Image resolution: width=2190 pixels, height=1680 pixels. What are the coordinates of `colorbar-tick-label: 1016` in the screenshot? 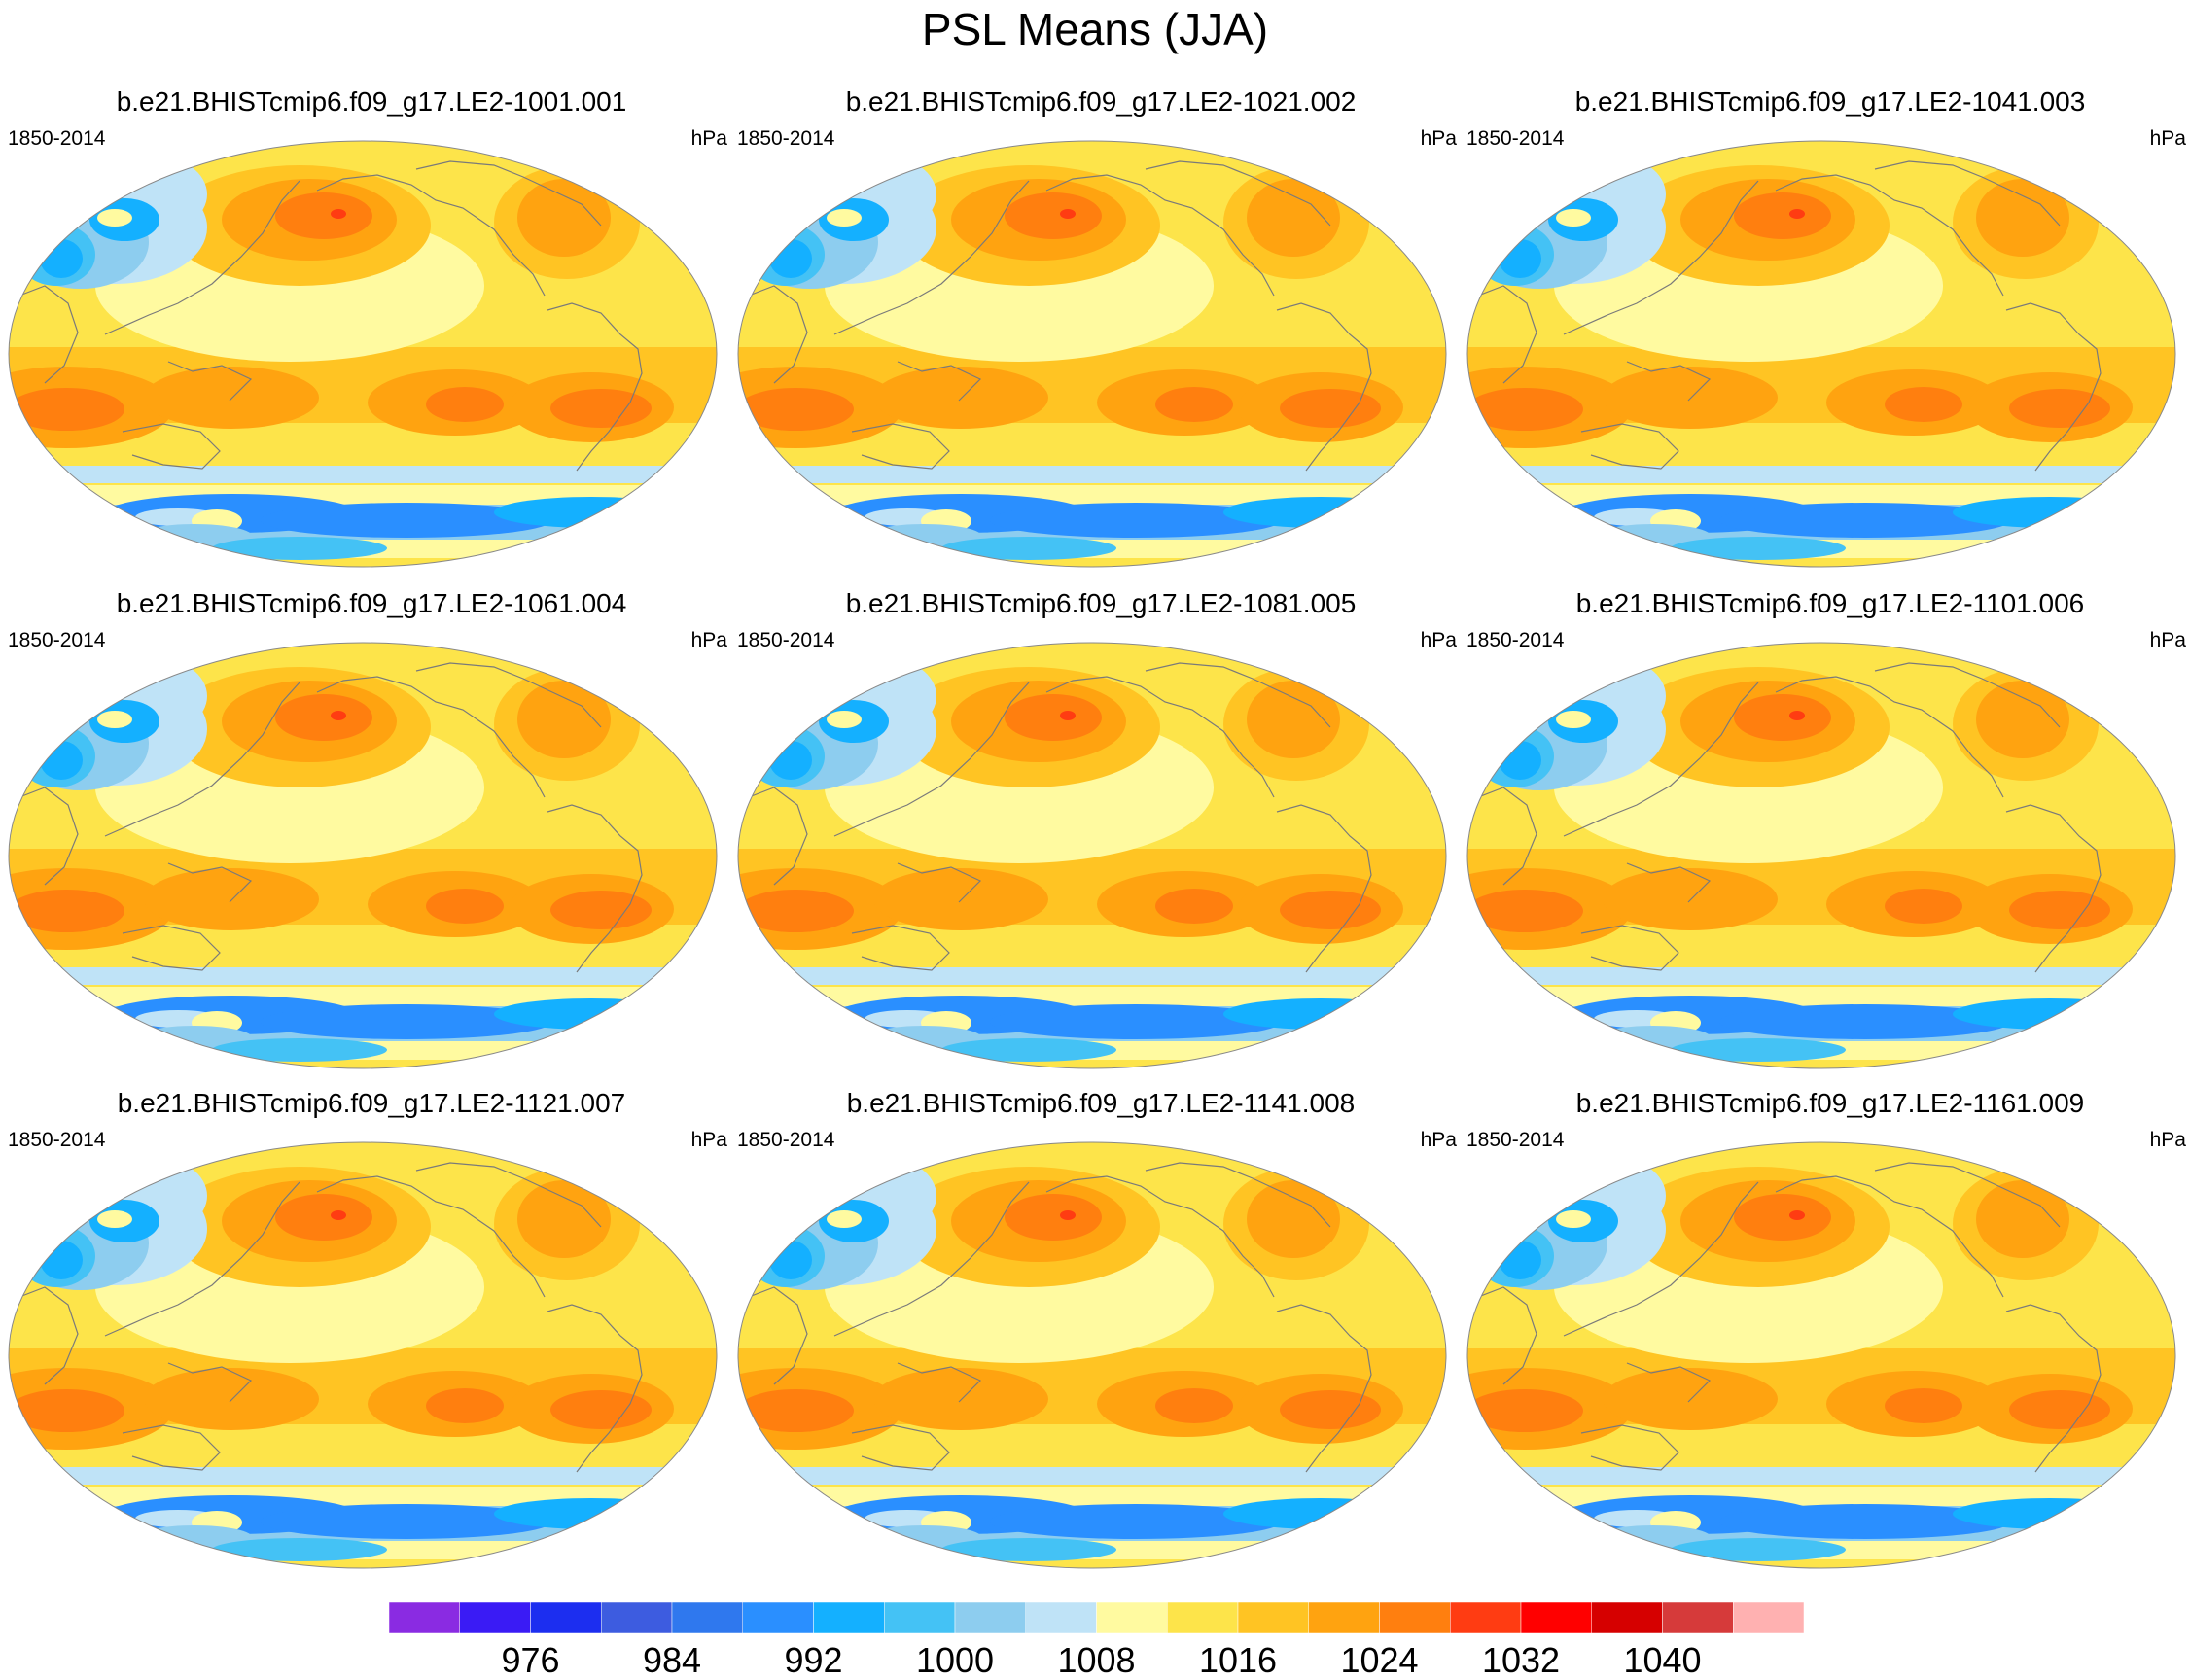 It's located at (1238, 1660).